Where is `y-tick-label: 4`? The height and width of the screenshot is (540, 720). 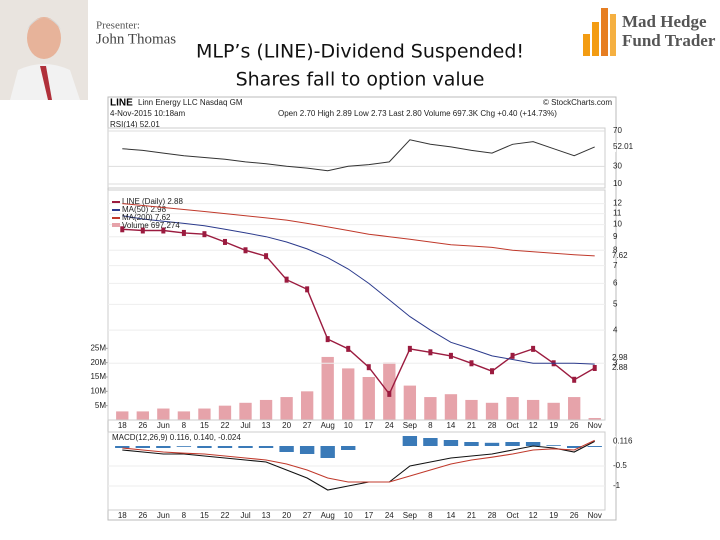
y-tick-label: 4 is located at coordinates (615, 329).